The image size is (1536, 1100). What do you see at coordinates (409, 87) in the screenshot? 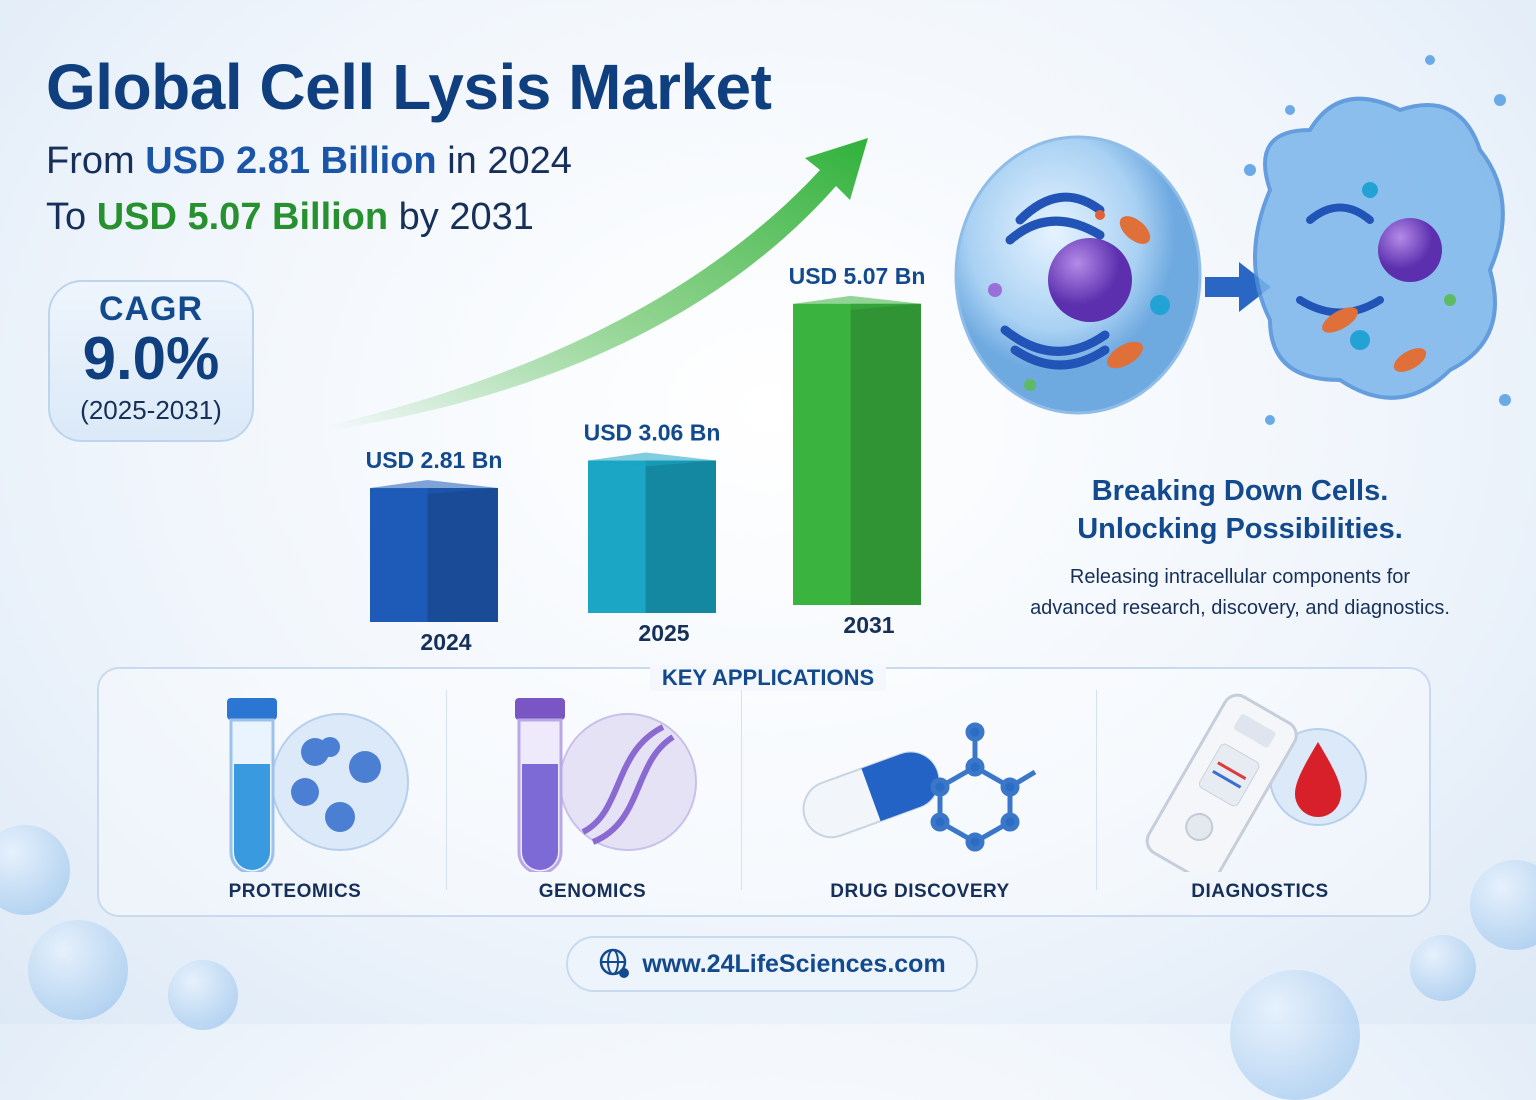
I see `page-title: Global Cell Lysis Market` at bounding box center [409, 87].